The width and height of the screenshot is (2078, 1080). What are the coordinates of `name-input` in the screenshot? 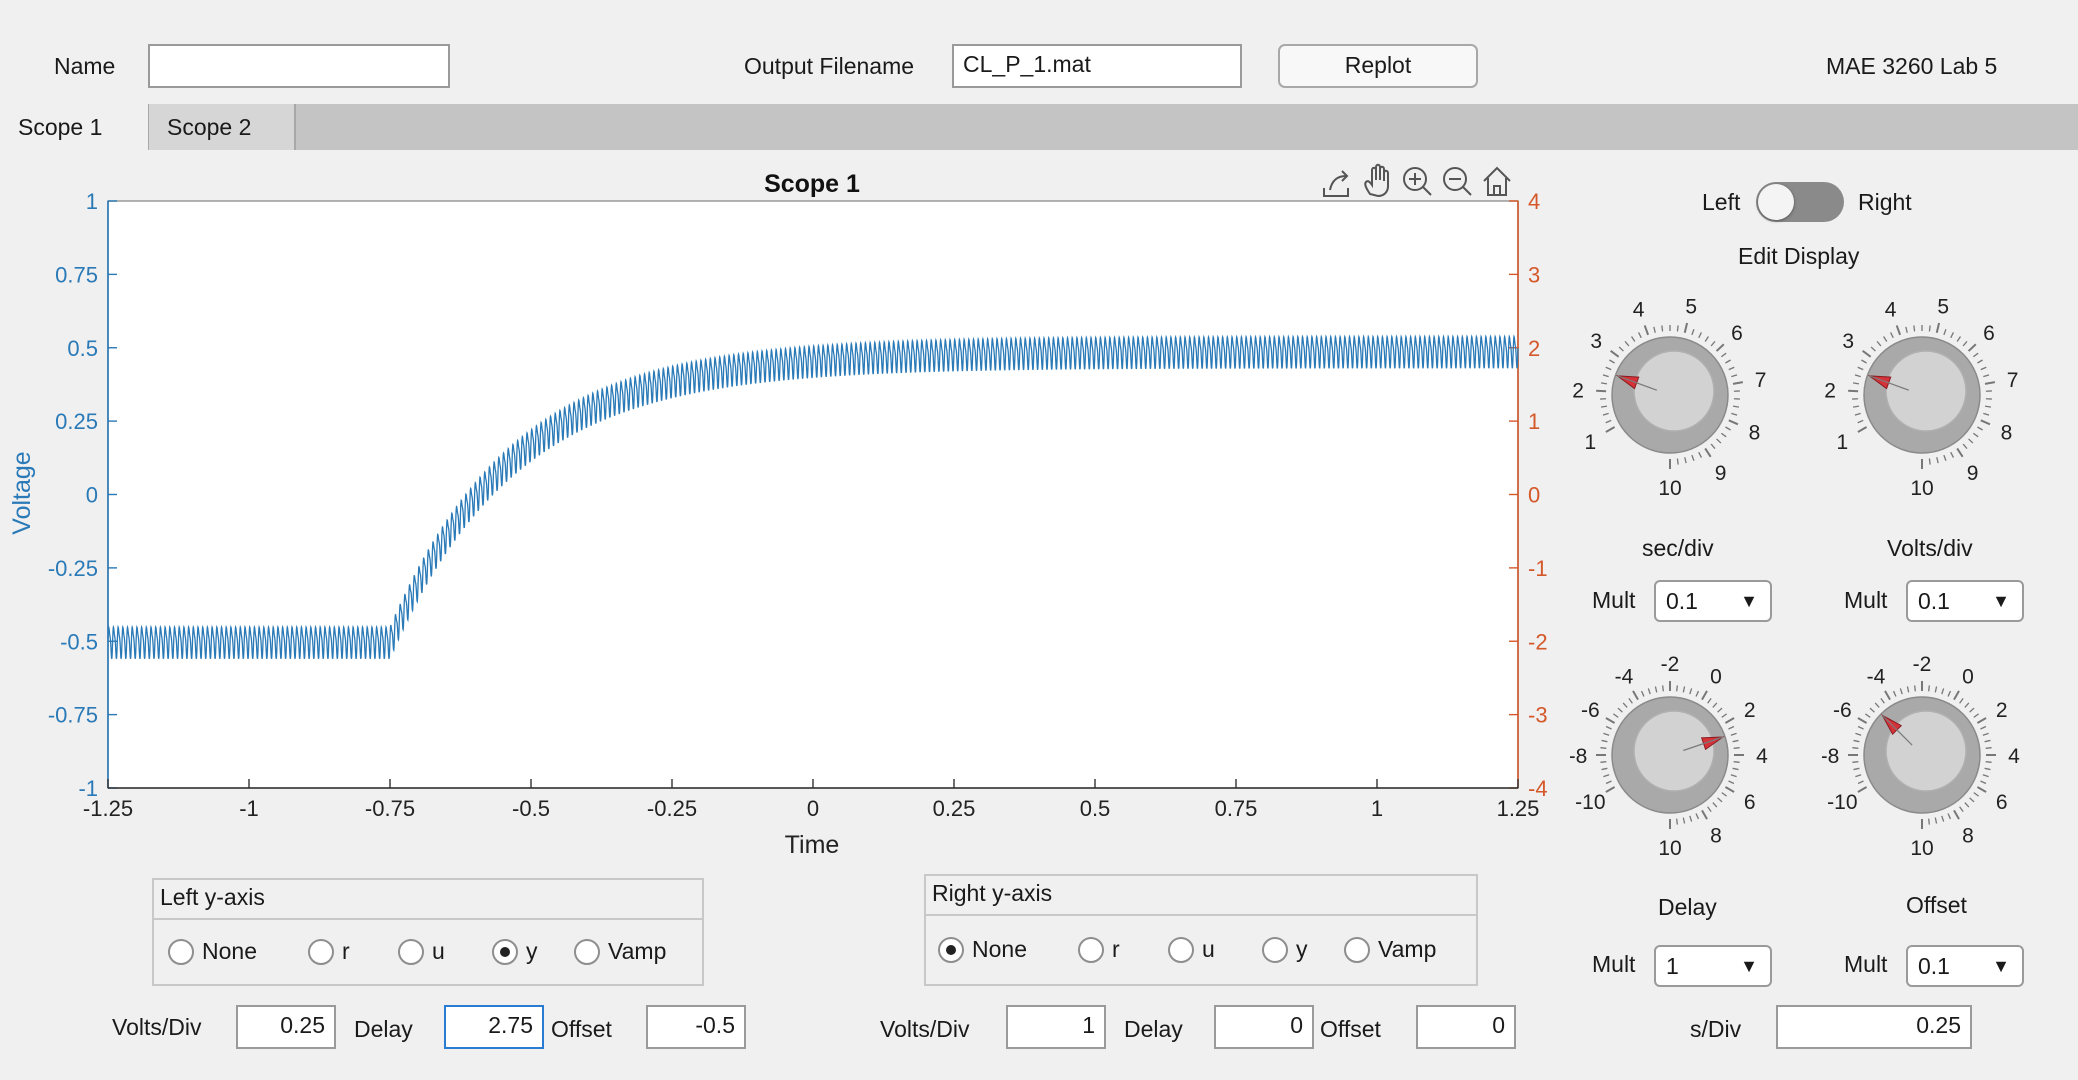 It's located at (299, 66).